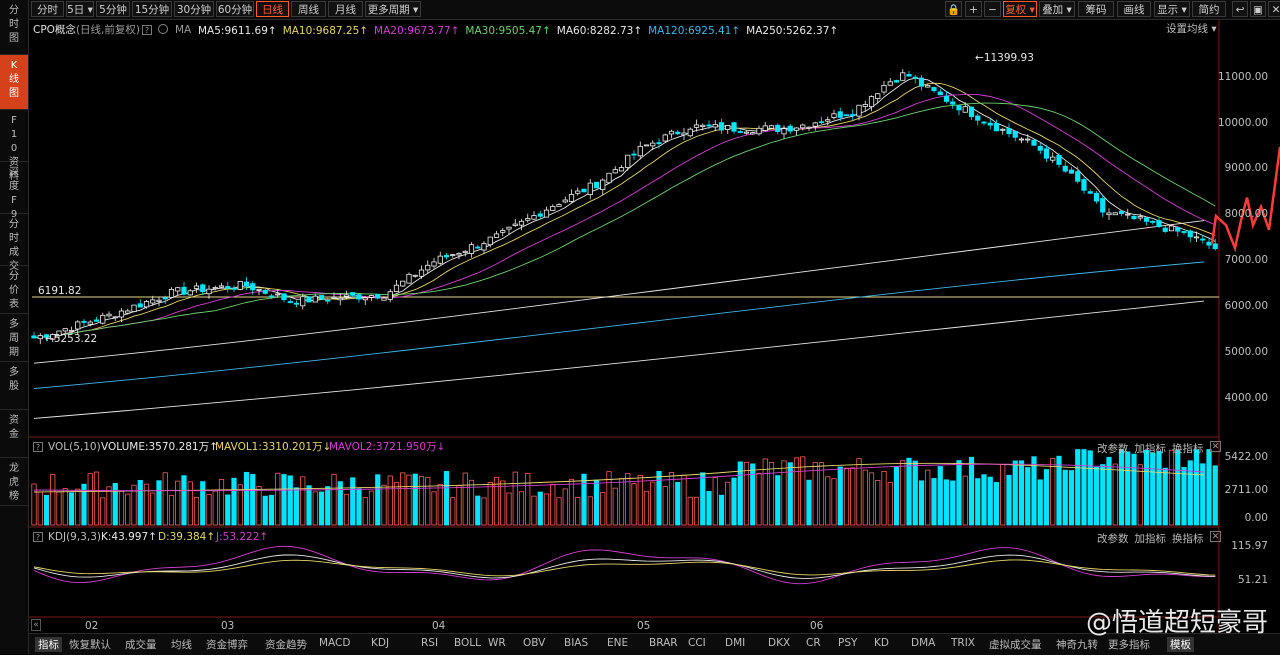 This screenshot has width=1280, height=655. Describe the element at coordinates (1188, 449) in the screenshot. I see `vol-action-2: 换指标` at that location.